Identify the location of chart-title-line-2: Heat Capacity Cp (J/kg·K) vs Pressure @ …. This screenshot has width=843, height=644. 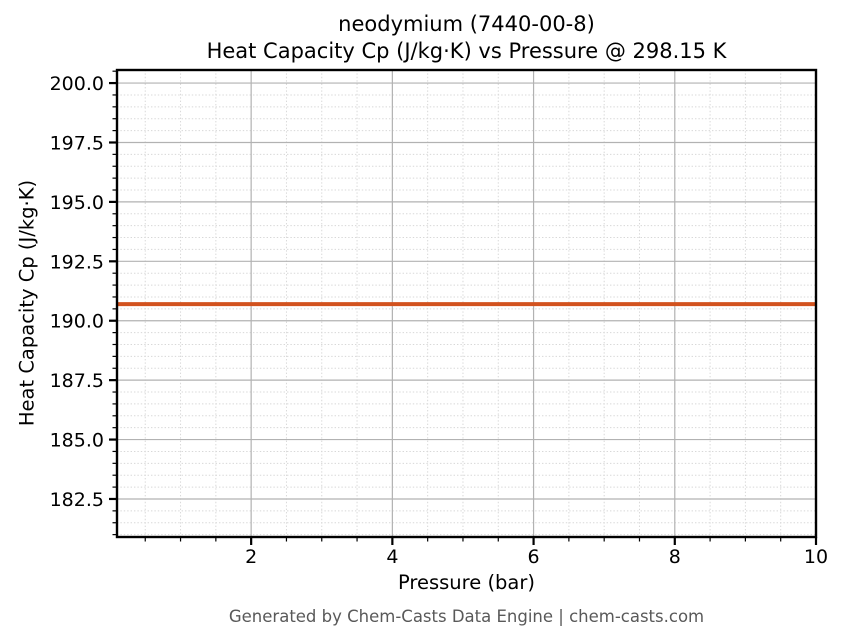
(466, 51).